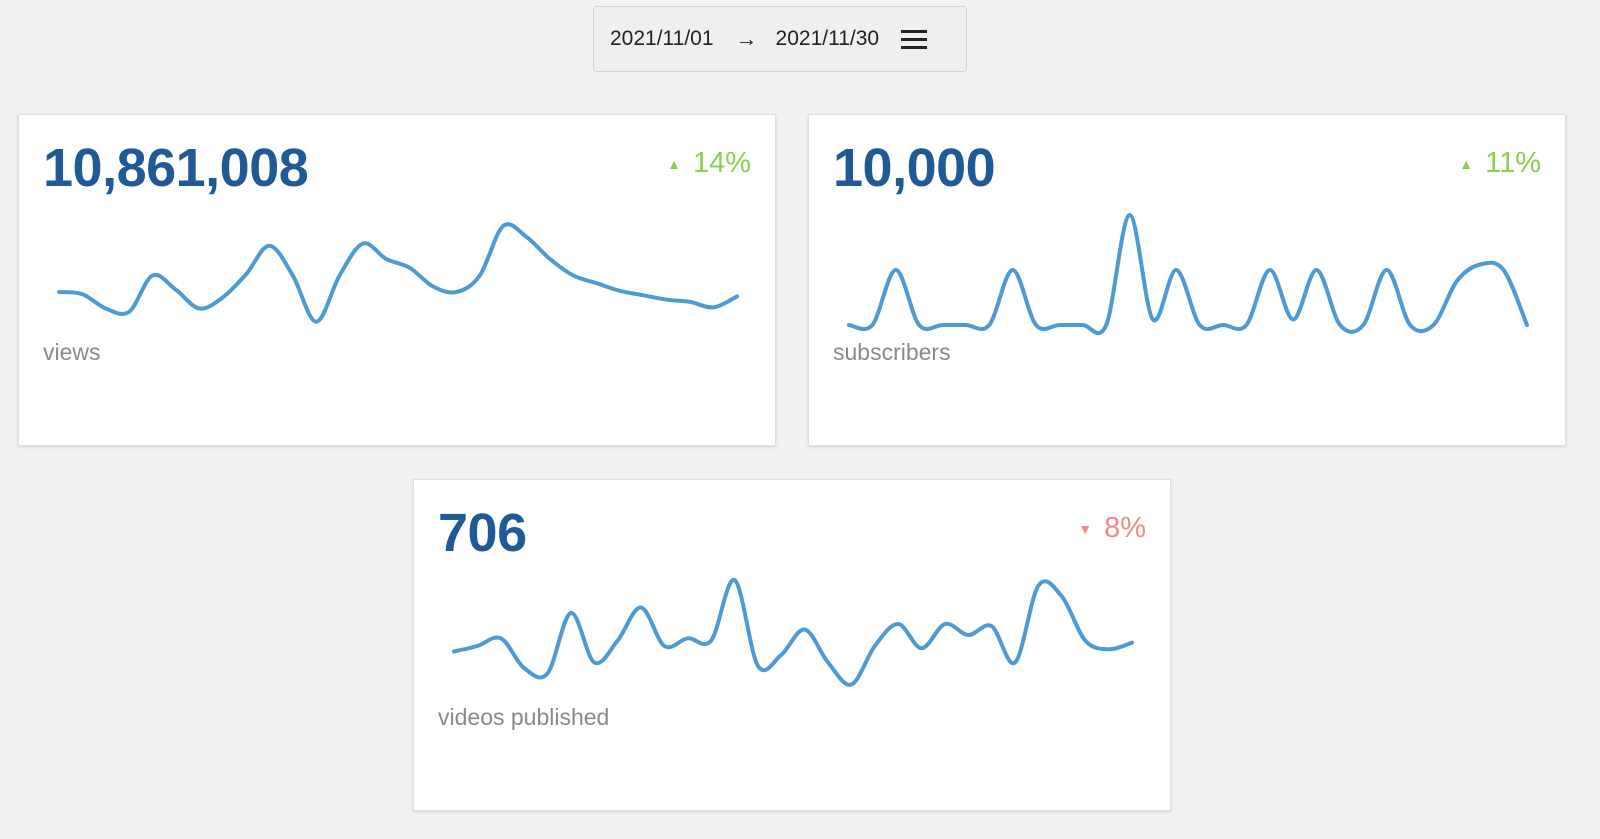 The width and height of the screenshot is (1600, 839). Describe the element at coordinates (721, 163) in the screenshot. I see `delta-percent: 14%` at that location.